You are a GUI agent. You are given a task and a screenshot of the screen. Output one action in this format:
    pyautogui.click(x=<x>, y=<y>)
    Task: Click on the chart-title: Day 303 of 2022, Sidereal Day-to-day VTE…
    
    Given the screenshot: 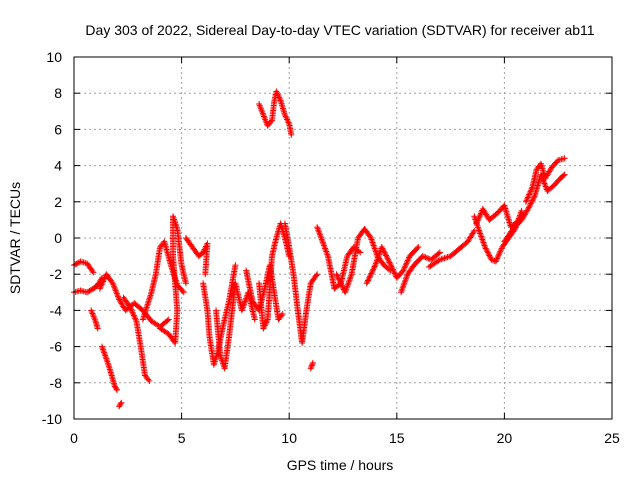 What is the action you would take?
    pyautogui.click(x=339, y=30)
    